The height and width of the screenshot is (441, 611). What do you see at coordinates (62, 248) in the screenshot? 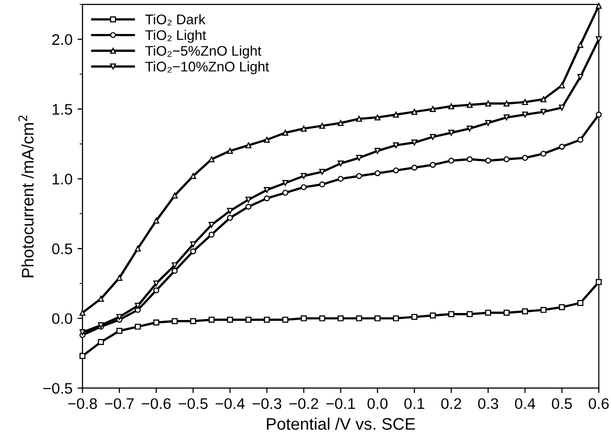
I see `y-tick-label: 0.5` at bounding box center [62, 248].